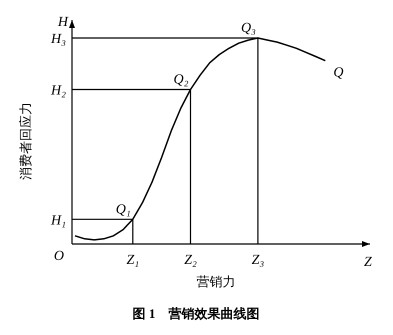  Describe the element at coordinates (25, 141) in the screenshot. I see `y-axis-title: 消费者回应力` at that location.